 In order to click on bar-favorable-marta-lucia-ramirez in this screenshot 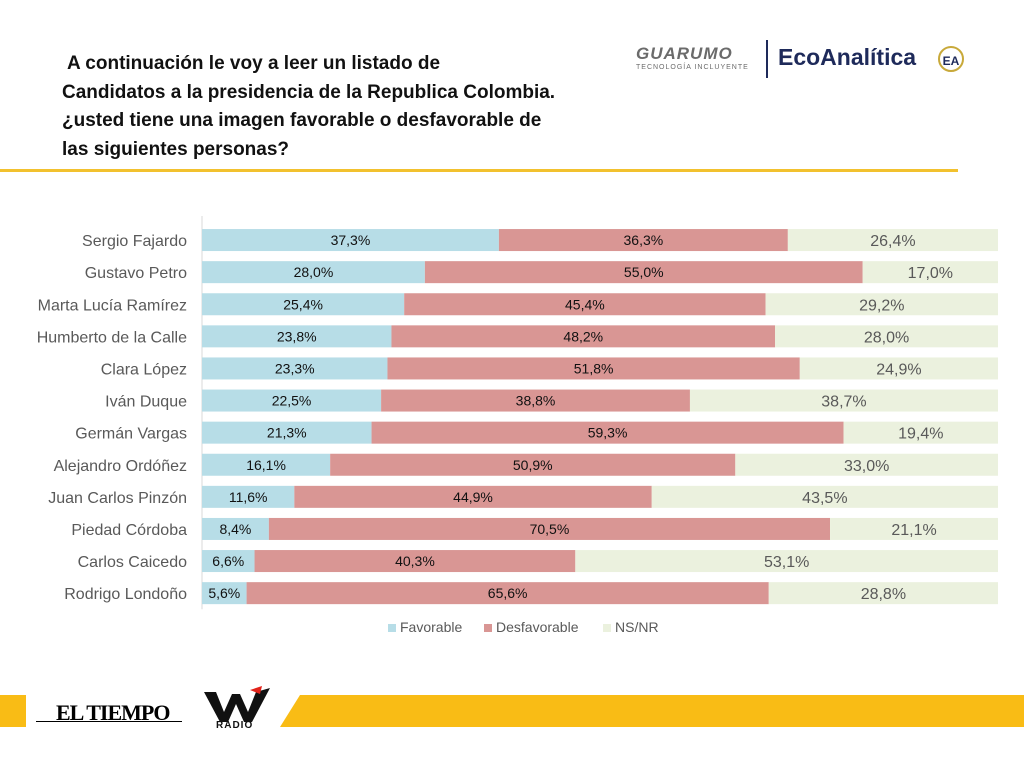, I will do `click(303, 304)`.